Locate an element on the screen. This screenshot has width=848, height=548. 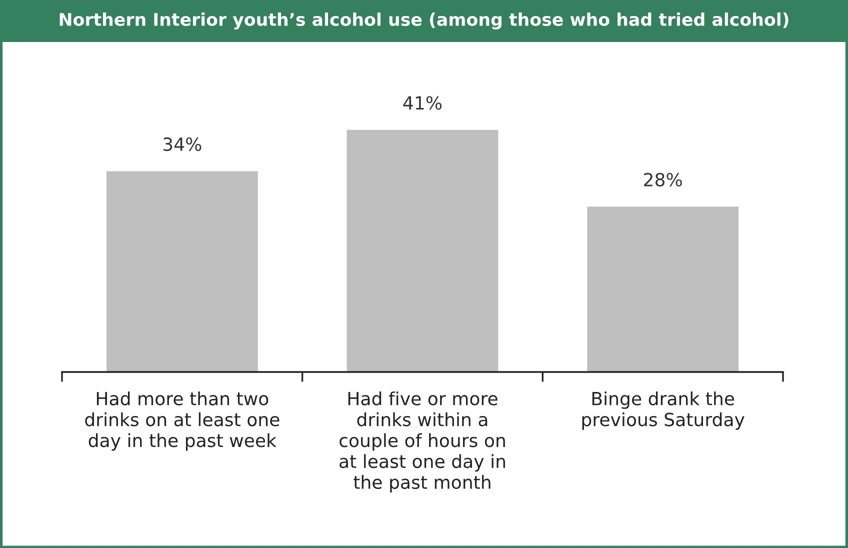
x-tick-label: Had more than two drinks on at least one day in the past week is located at coordinates (182, 421).